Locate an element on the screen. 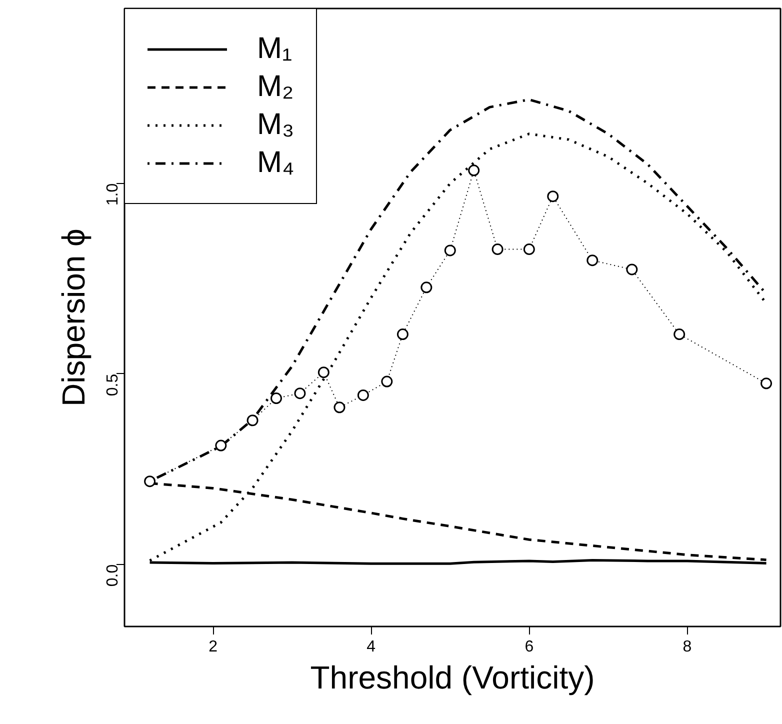  legend-label: M₄ is located at coordinates (275, 163).